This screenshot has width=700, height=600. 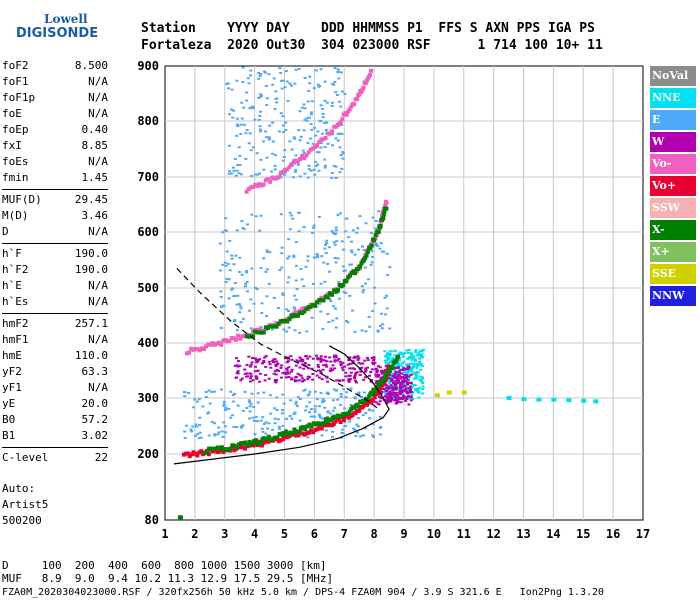 What do you see at coordinates (673, 186) in the screenshot?
I see `legend-item: Vo+` at bounding box center [673, 186].